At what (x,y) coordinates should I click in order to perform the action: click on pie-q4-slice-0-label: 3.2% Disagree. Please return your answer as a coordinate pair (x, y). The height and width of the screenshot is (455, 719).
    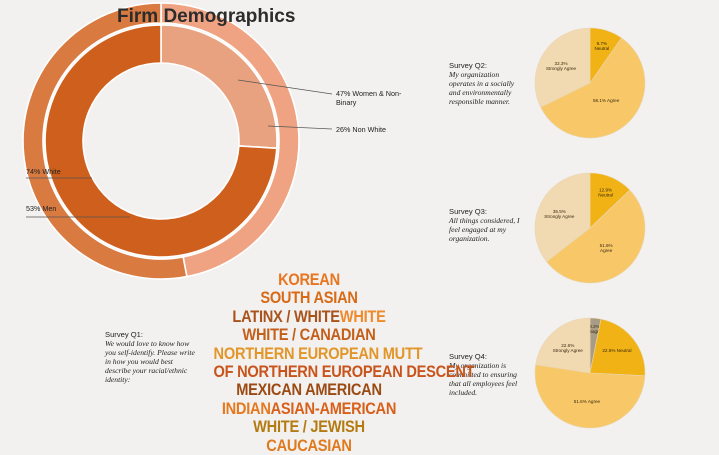
    Looking at the image, I should click on (594, 329).